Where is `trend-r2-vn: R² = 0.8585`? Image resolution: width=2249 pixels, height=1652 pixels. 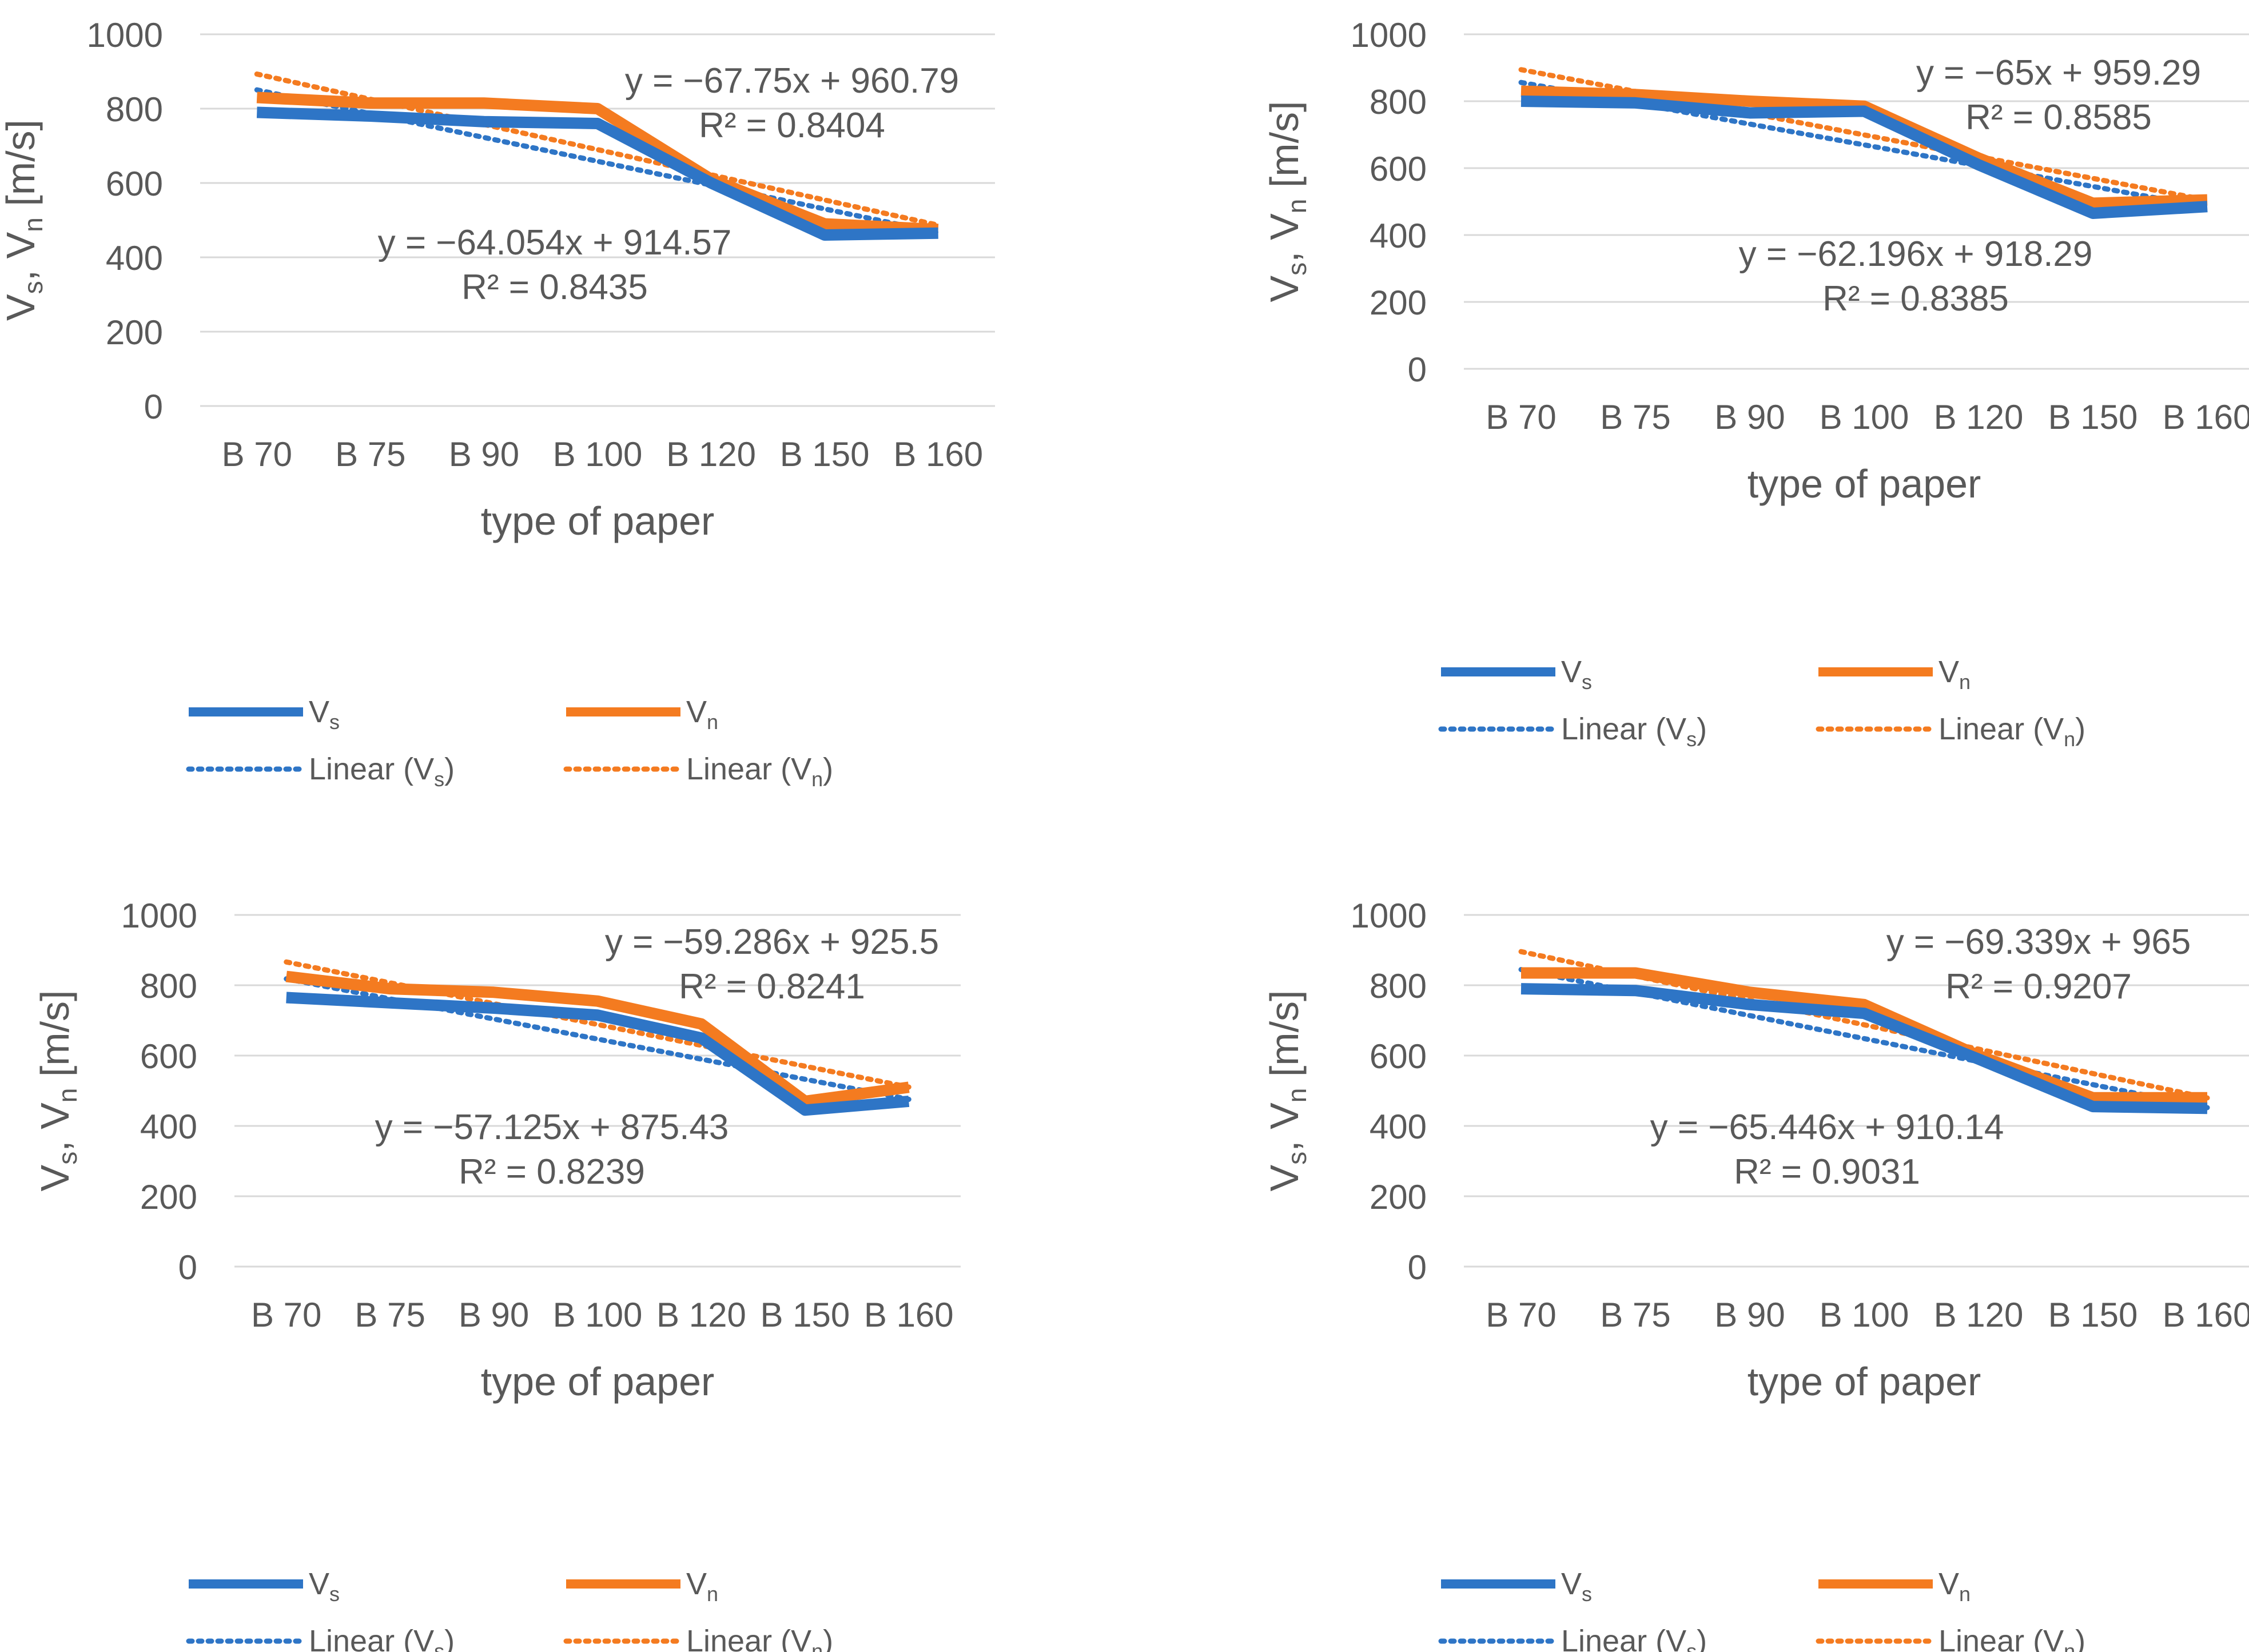 trend-r2-vn: R² = 0.8585 is located at coordinates (2058, 118).